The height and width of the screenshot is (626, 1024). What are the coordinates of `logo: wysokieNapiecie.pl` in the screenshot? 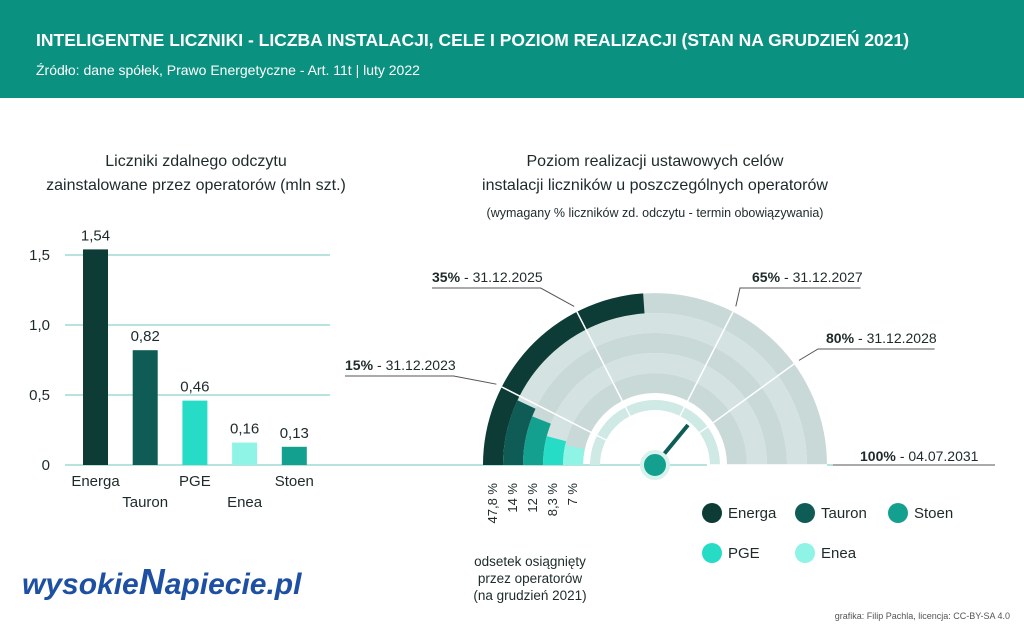 It's located at (162, 581).